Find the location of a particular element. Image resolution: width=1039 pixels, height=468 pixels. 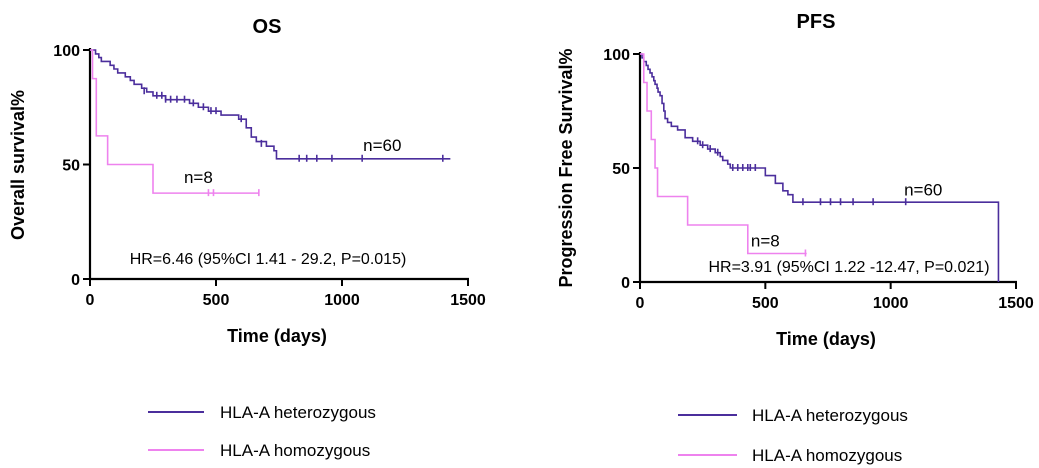

pfs-heterozygous-n-label: n=60 is located at coordinates (923, 189).